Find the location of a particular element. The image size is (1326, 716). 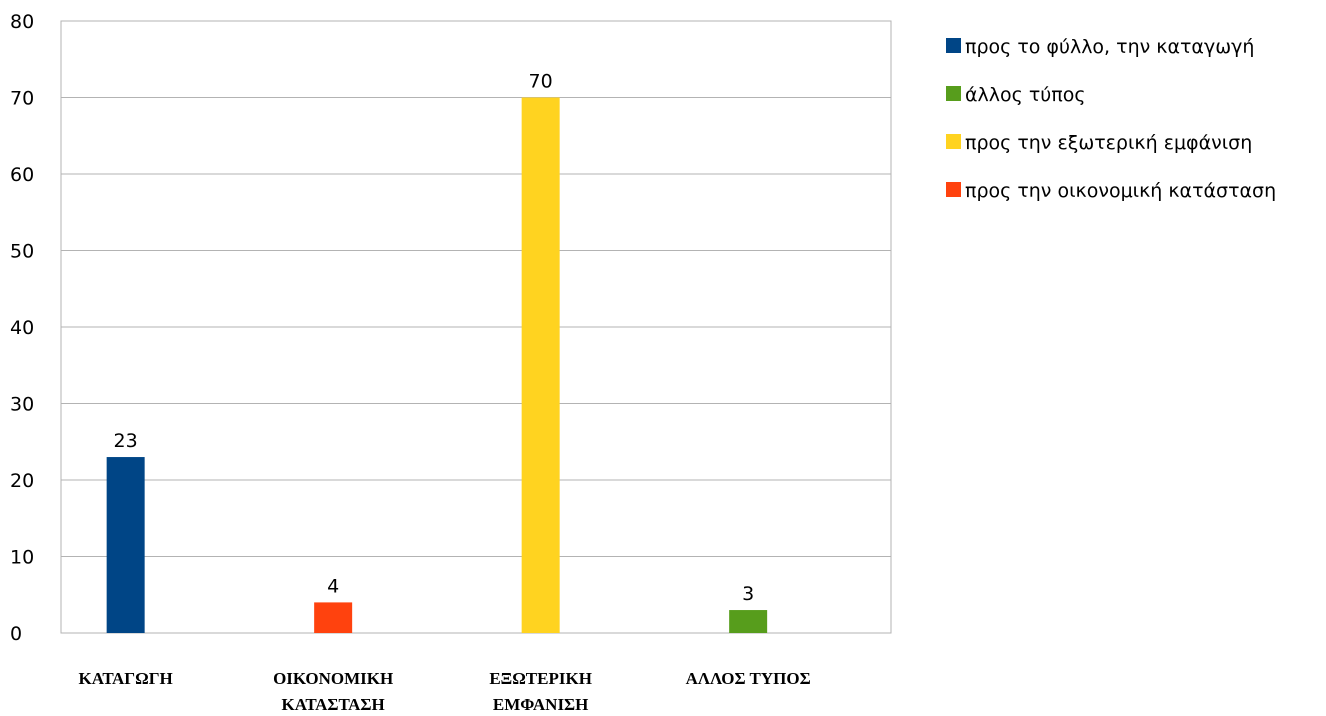

legend-item: προς την εξωτερική εμφάνιση is located at coordinates (1099, 143).